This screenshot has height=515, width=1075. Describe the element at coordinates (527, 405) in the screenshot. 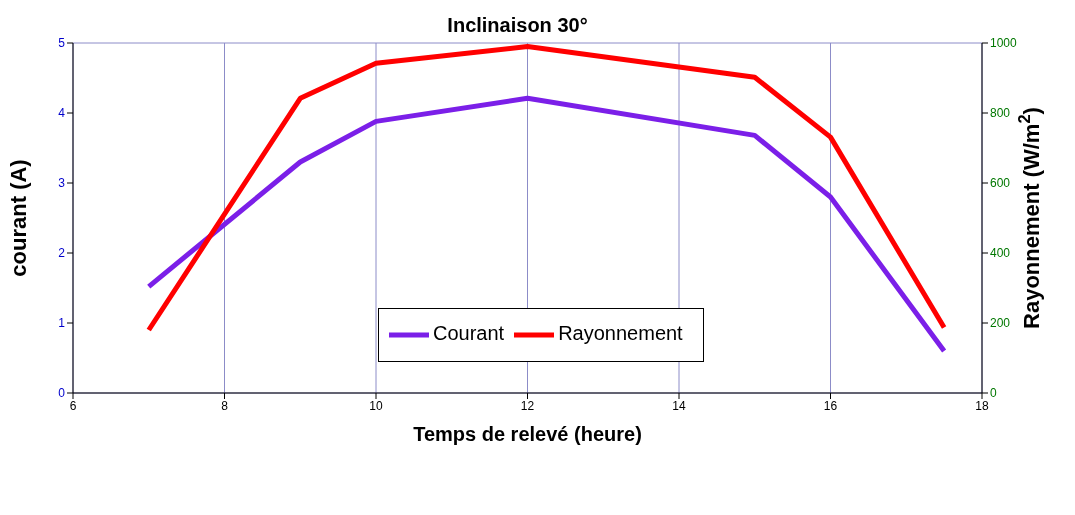

I see `x-tick-label: 12` at that location.